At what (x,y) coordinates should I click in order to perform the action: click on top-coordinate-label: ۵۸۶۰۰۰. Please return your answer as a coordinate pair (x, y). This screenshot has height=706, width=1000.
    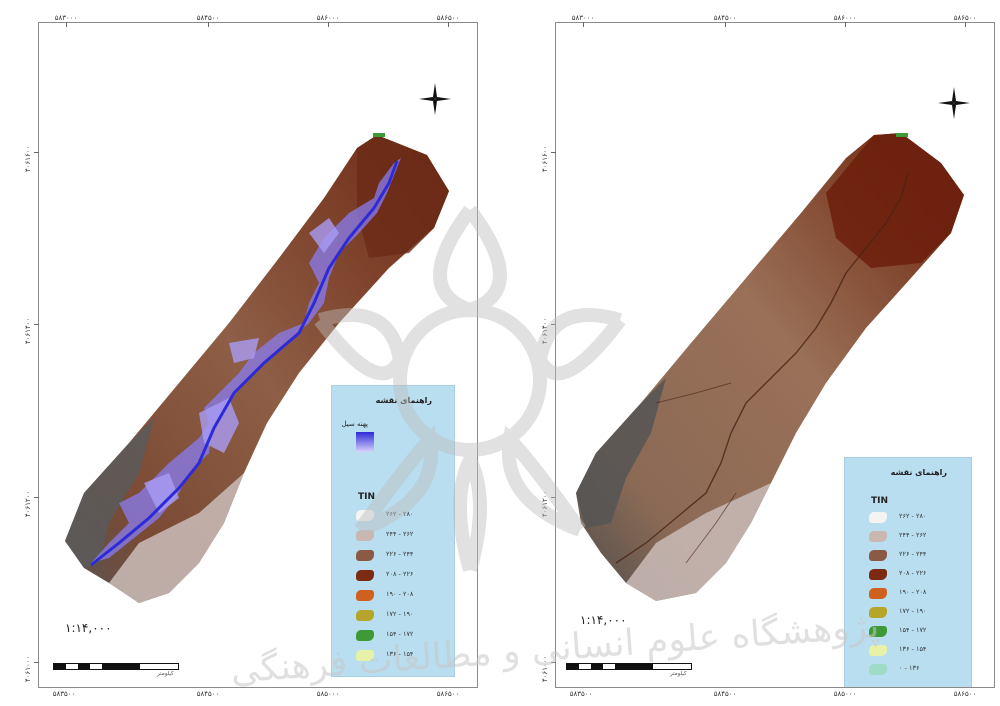
    Looking at the image, I should click on (328, 18).